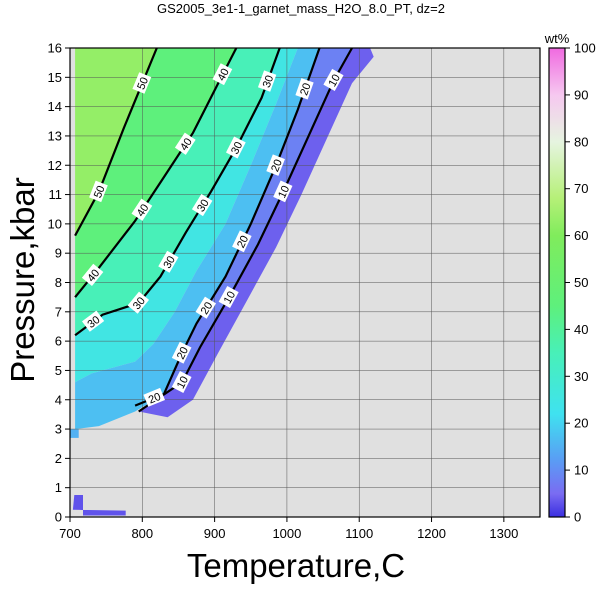  I want to click on contour-label-group: 50, so click(142, 83).